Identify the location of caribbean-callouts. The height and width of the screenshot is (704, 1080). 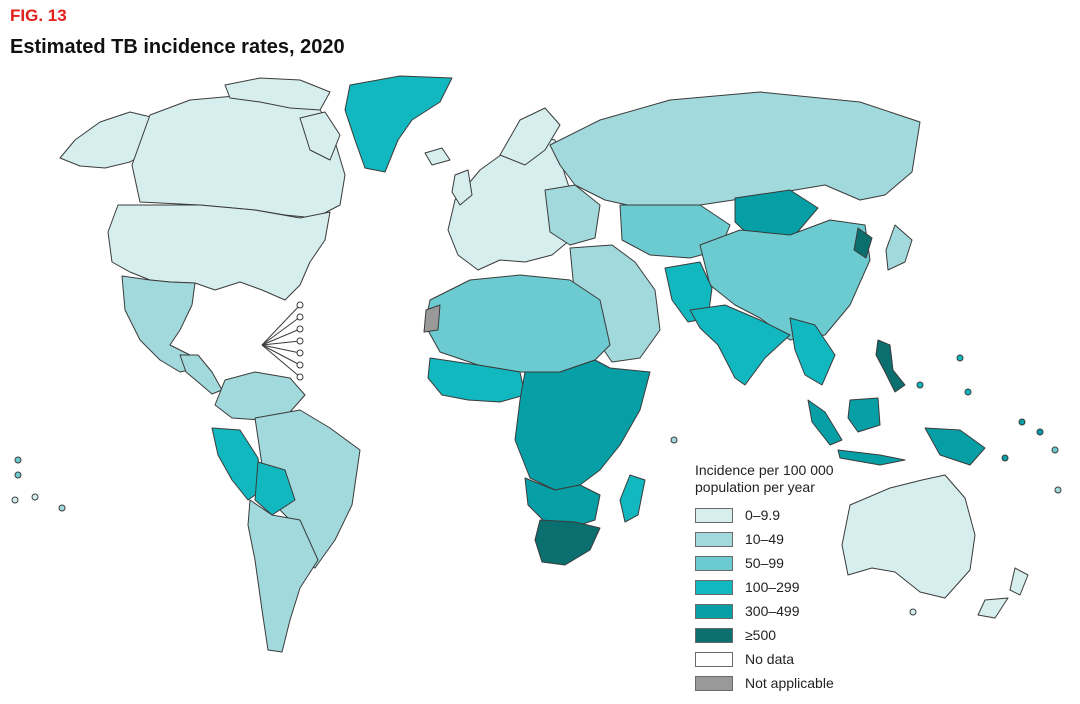
(282, 341).